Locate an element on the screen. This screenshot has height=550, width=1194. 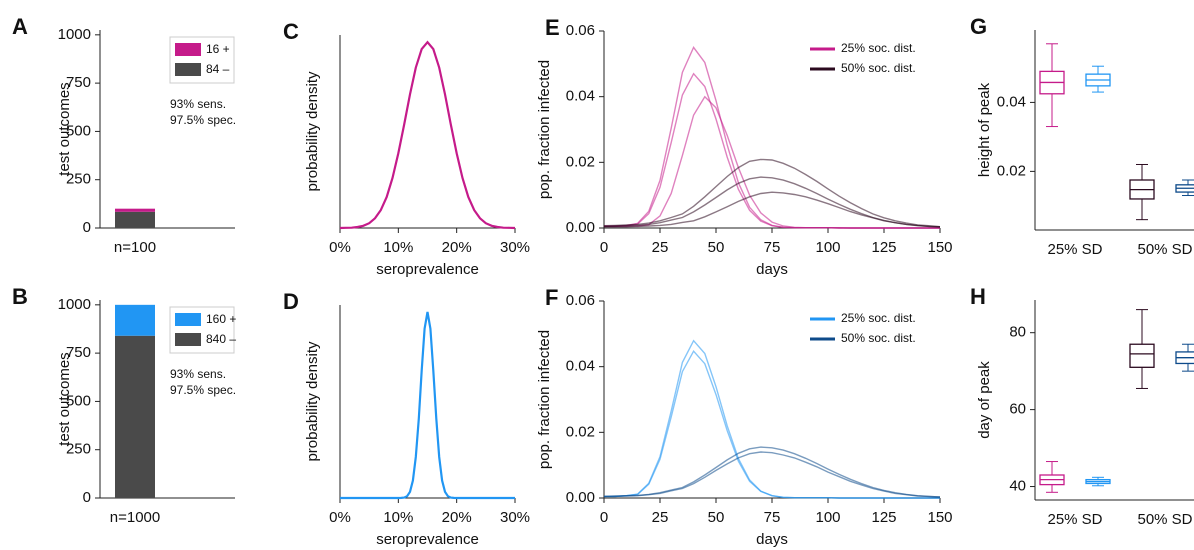
panel-letter: B is located at coordinates (20, 296).